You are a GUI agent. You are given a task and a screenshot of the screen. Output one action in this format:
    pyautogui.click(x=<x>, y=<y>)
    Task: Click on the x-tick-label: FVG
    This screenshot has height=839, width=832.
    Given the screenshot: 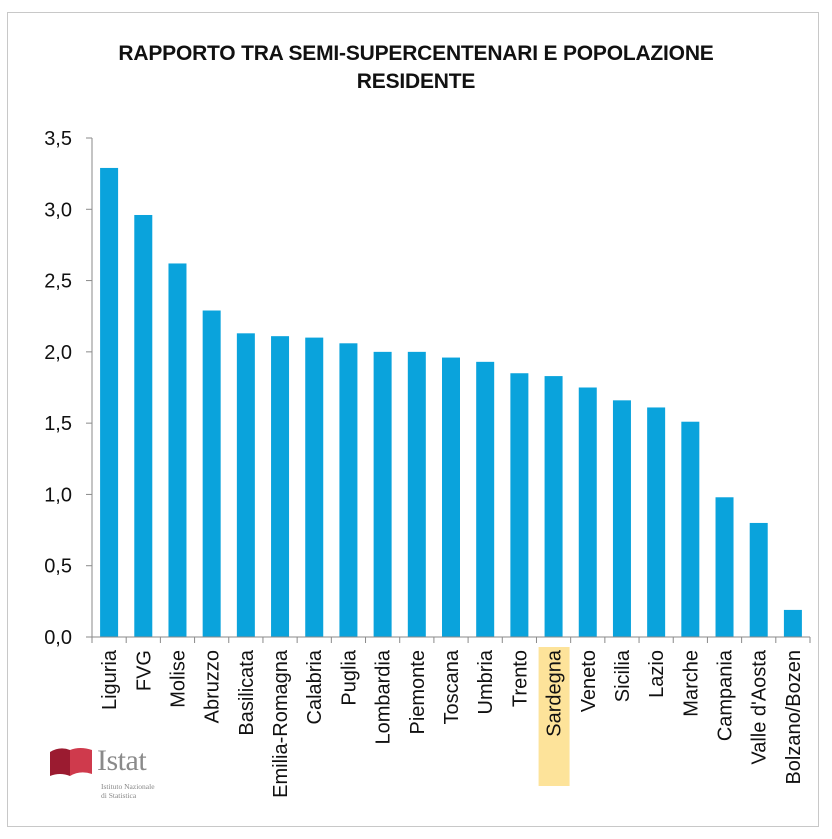 What is the action you would take?
    pyautogui.click(x=144, y=670)
    